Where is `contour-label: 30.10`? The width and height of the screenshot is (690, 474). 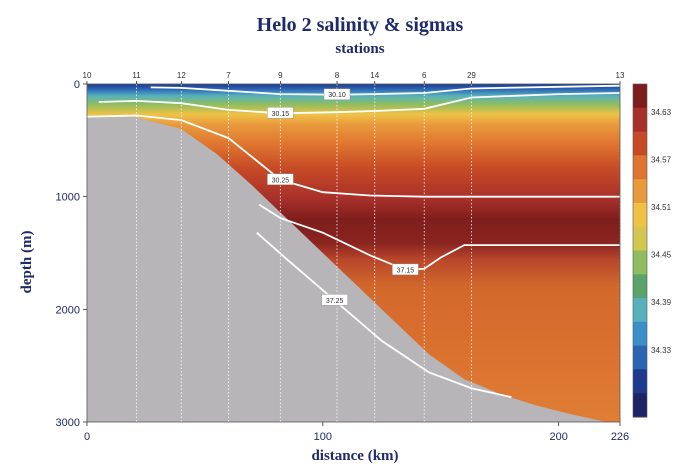
contour-label: 30.10 is located at coordinates (337, 95).